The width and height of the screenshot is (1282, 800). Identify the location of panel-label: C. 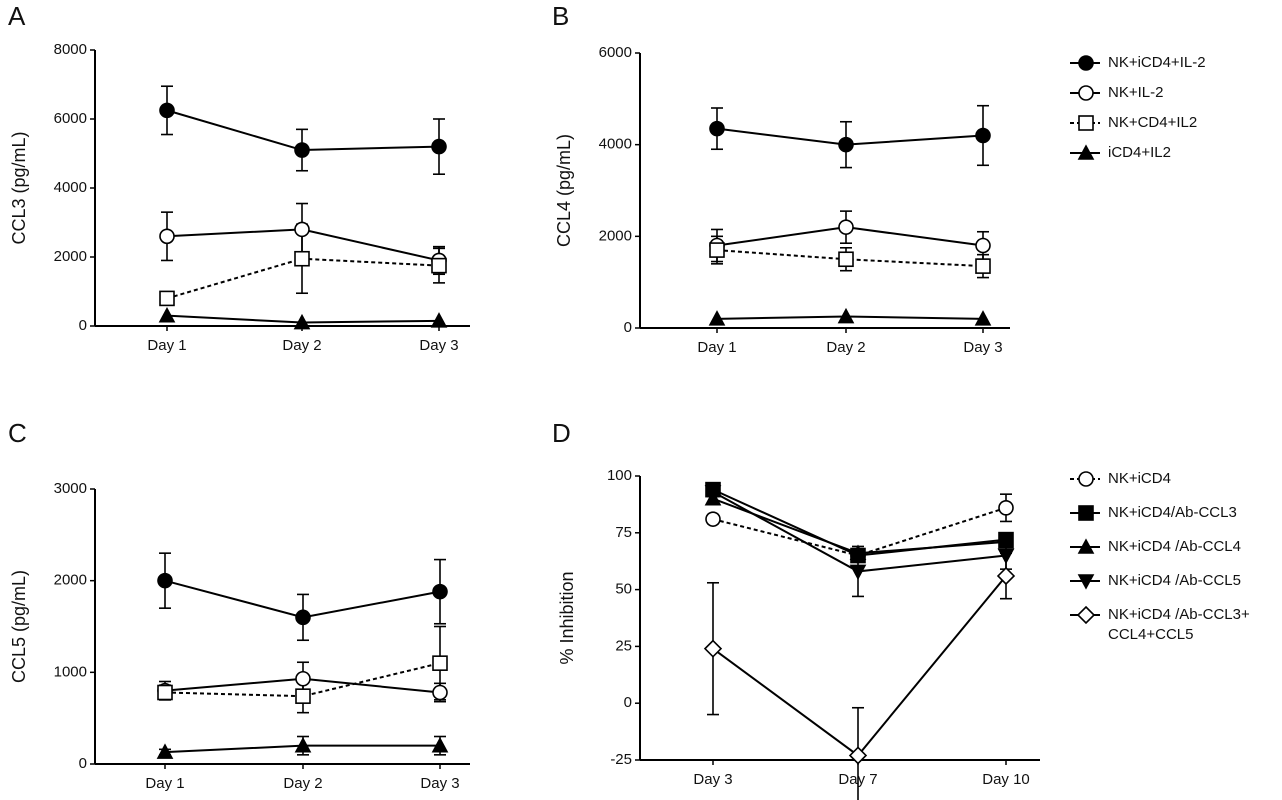
(17, 433).